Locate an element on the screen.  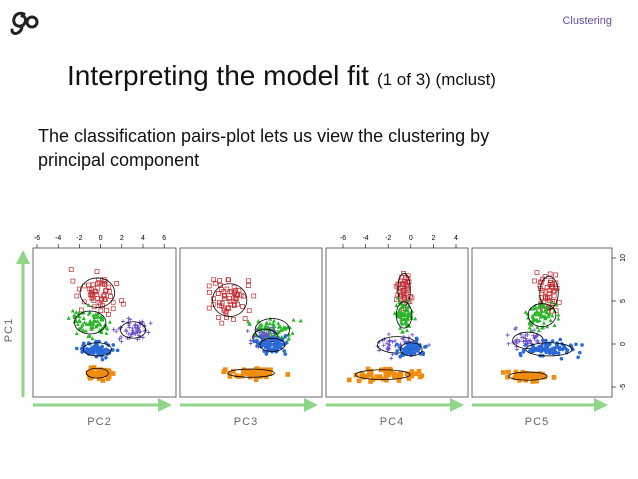
tick-label: 10 is located at coordinates (623, 258).